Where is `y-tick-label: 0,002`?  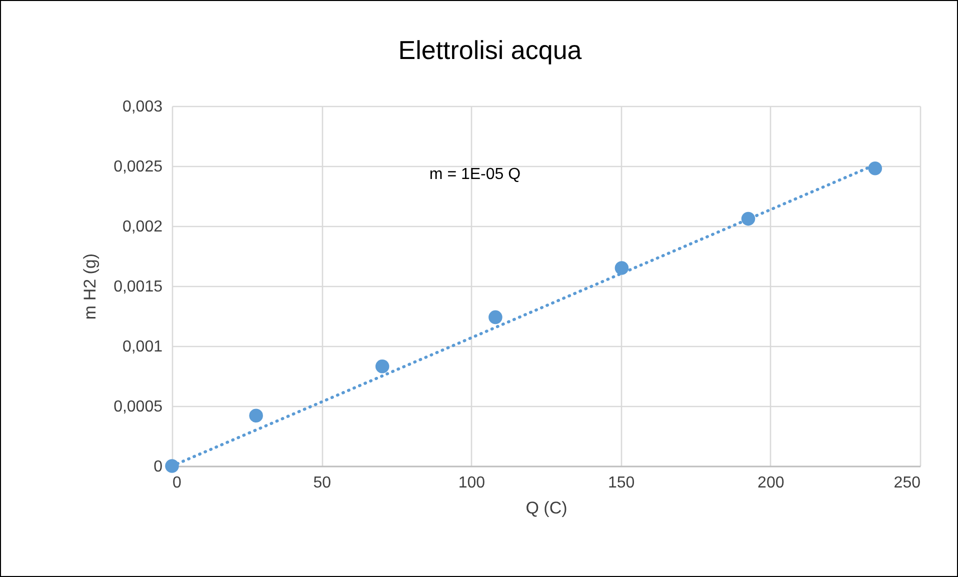 y-tick-label: 0,002 is located at coordinates (142, 227).